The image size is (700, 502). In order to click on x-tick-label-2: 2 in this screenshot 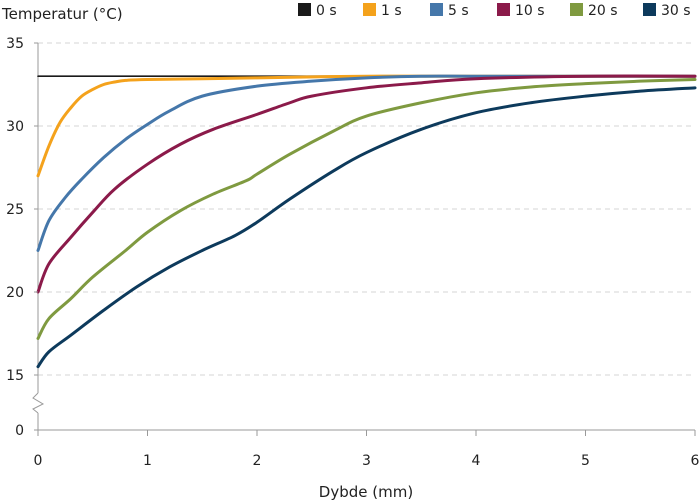, I will do `click(257, 461)`.